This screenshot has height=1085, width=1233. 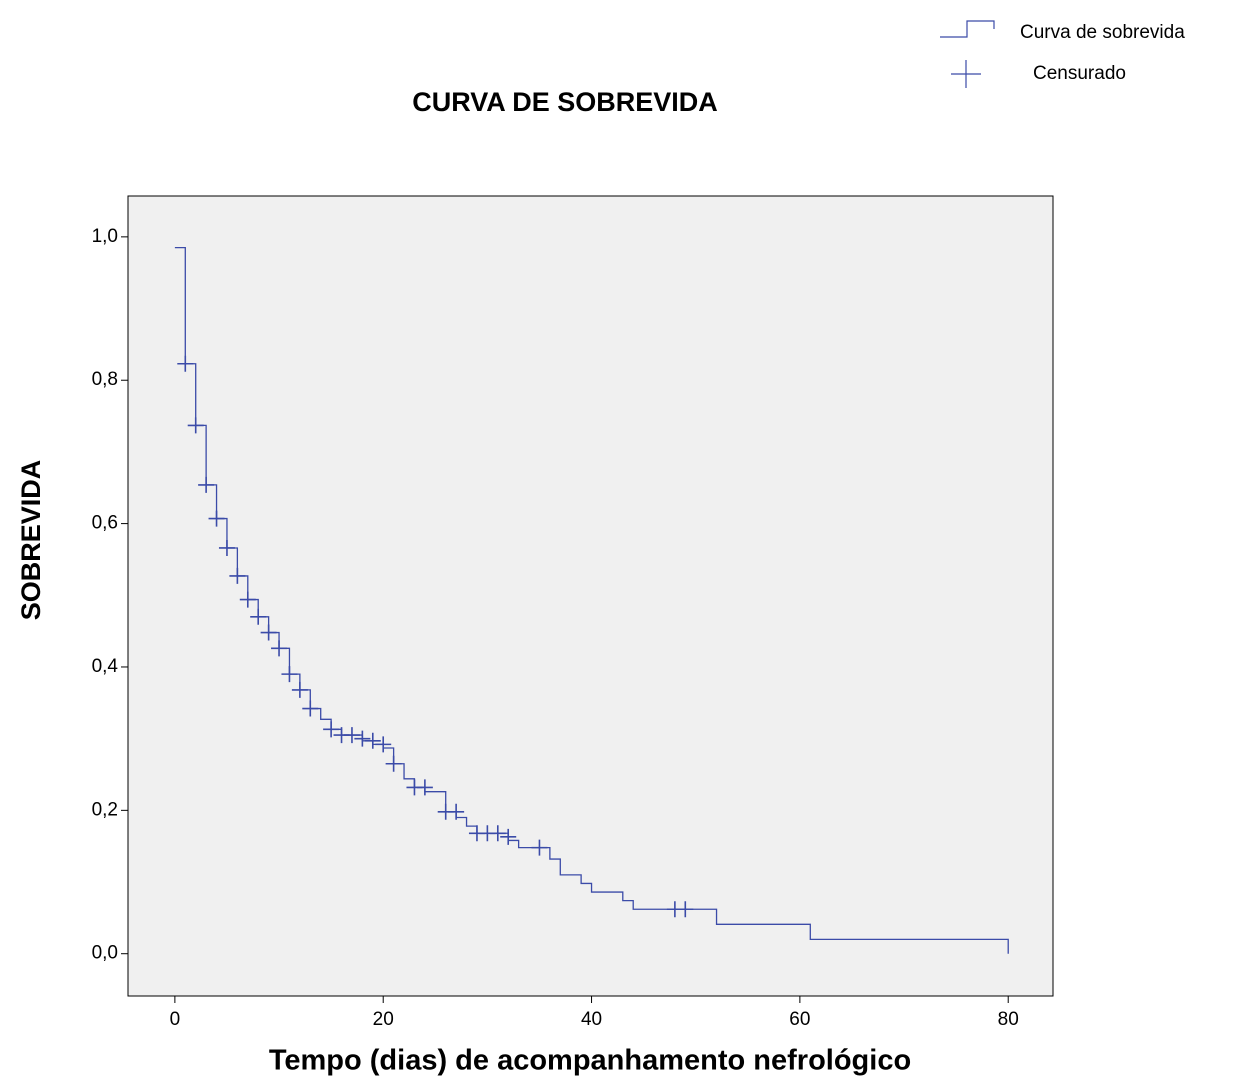 What do you see at coordinates (799, 1019) in the screenshot?
I see `x-tick-label: 60` at bounding box center [799, 1019].